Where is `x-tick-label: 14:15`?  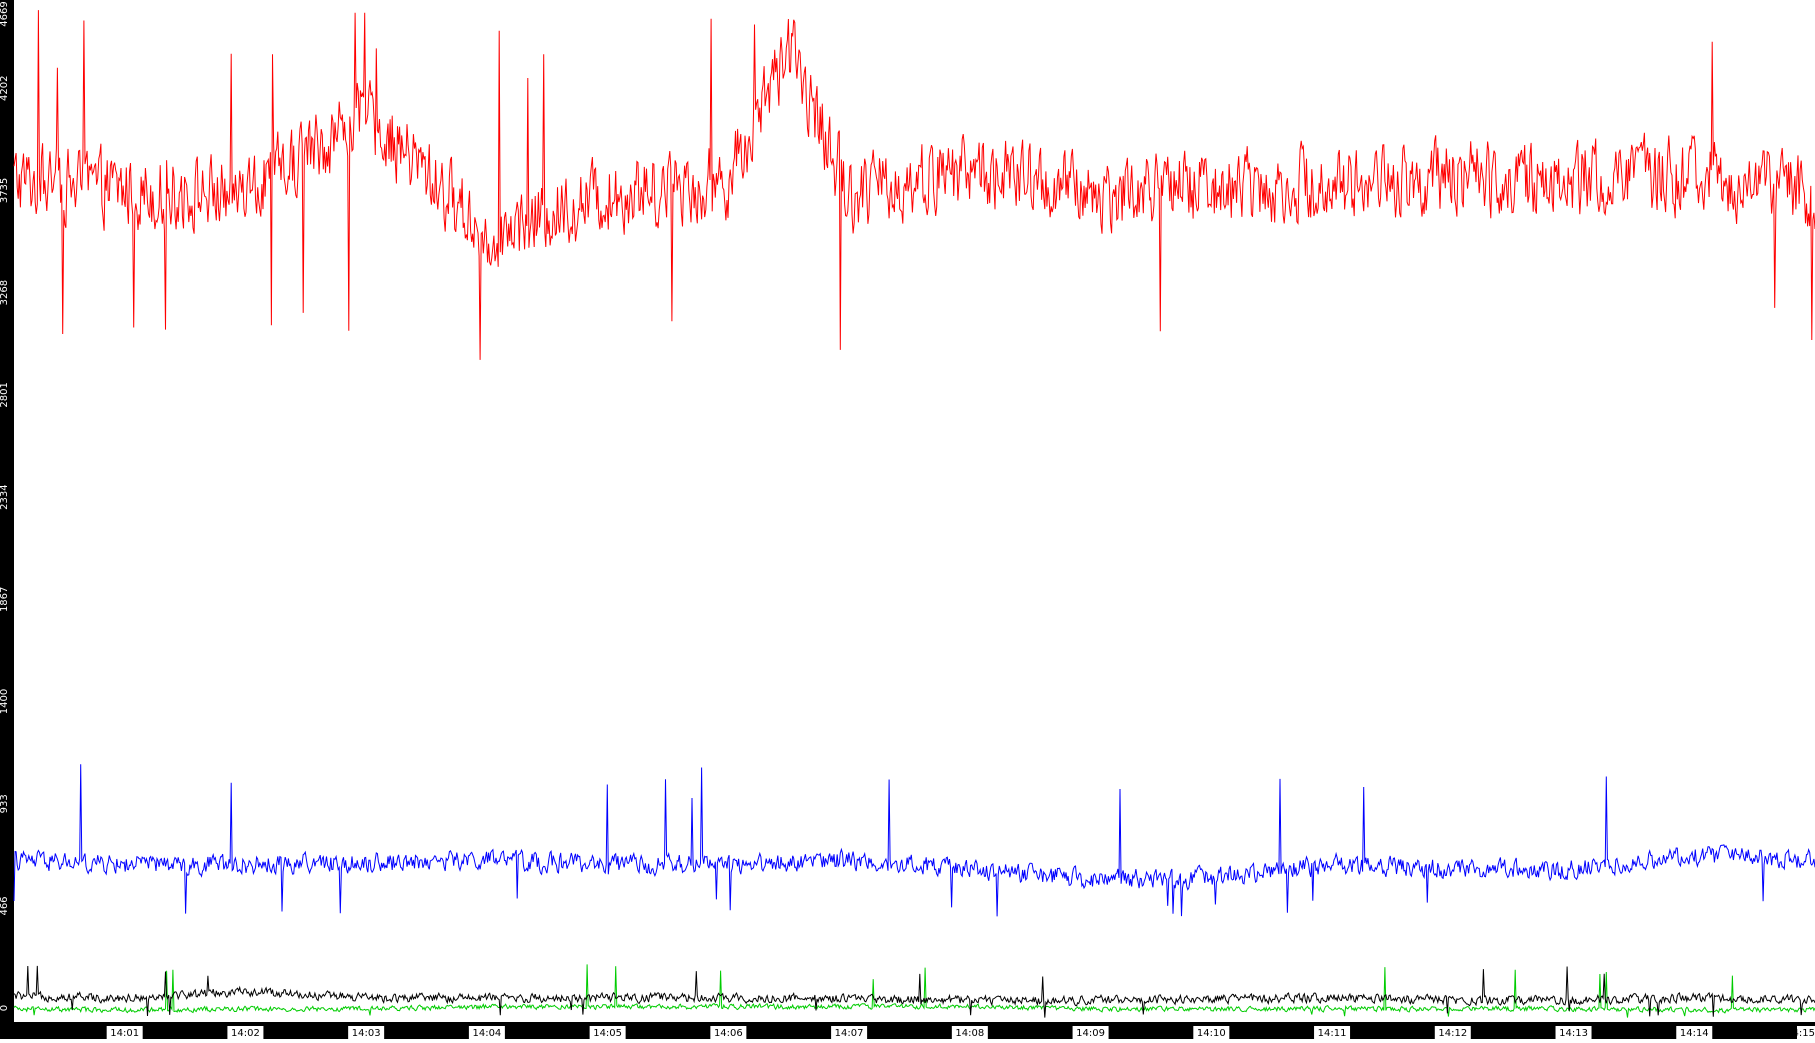 x-tick-label: 14:15 is located at coordinates (1800, 1033).